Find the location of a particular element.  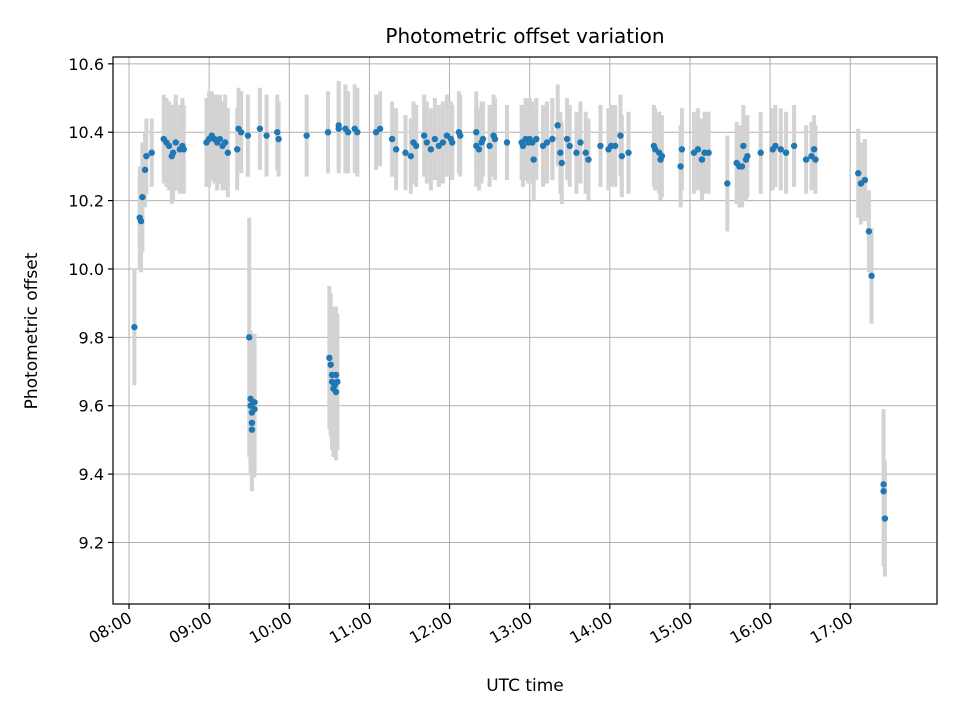

x-tick-label: 13:00 is located at coordinates (510, 628).